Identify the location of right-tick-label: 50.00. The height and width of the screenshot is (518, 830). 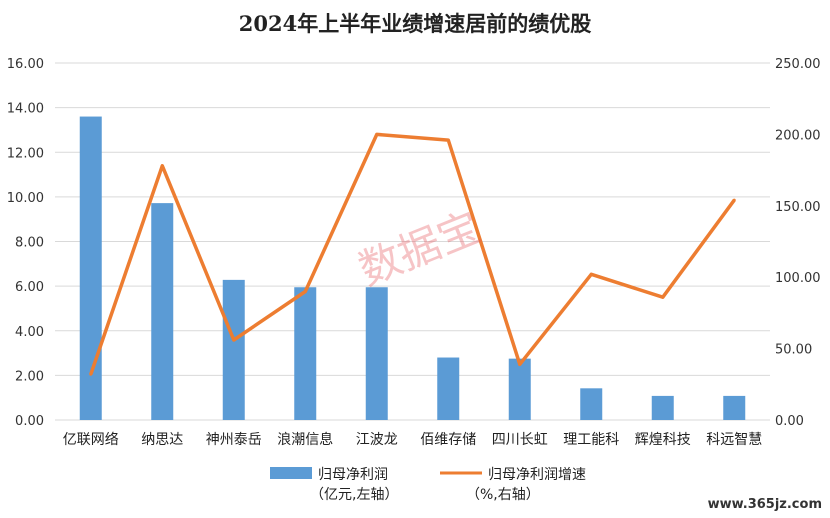
(793, 350).